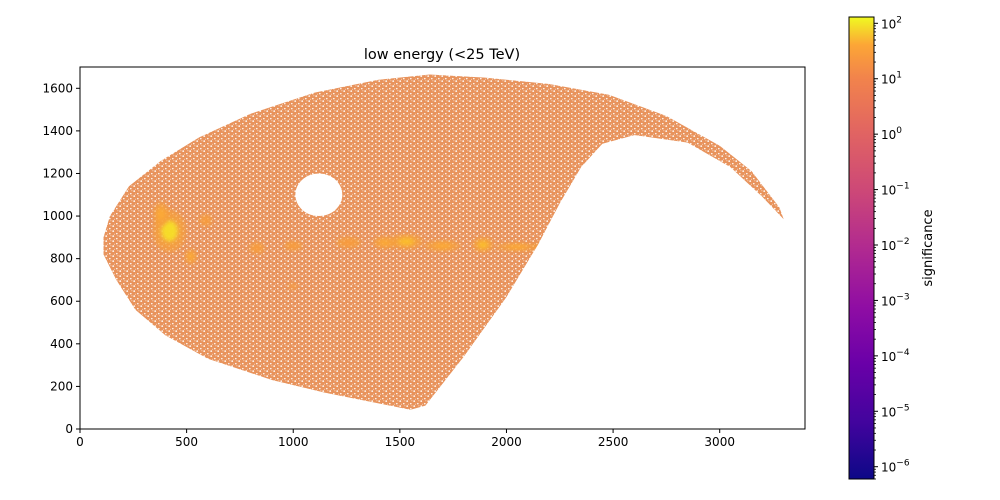  I want to click on x-tick-label: 500, so click(186, 442).